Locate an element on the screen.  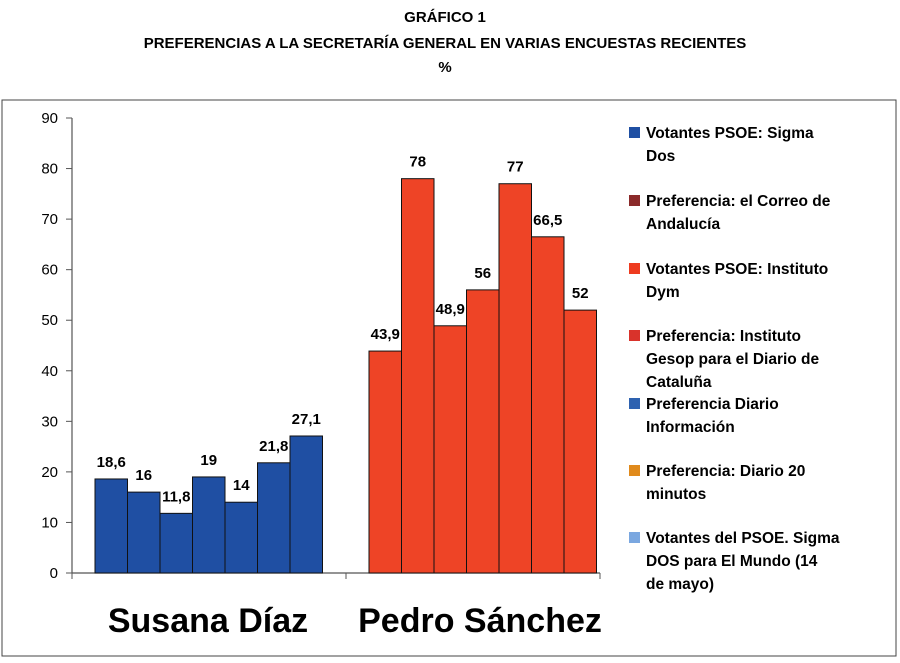
legend-label: Preferencia: el Correo de is located at coordinates (738, 201).